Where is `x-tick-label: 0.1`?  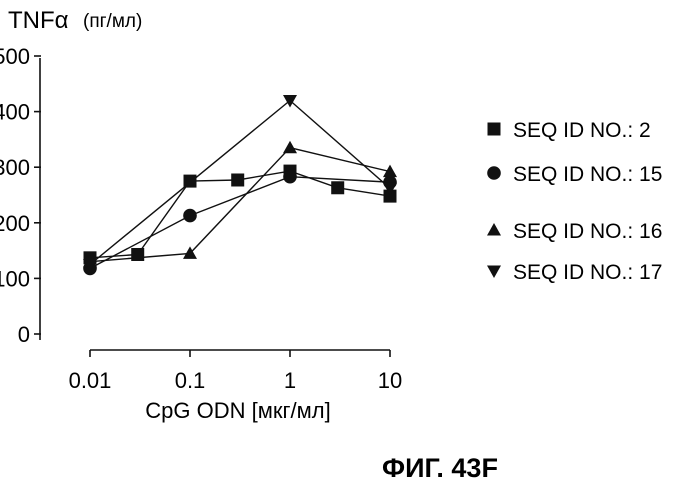 x-tick-label: 0.1 is located at coordinates (190, 380).